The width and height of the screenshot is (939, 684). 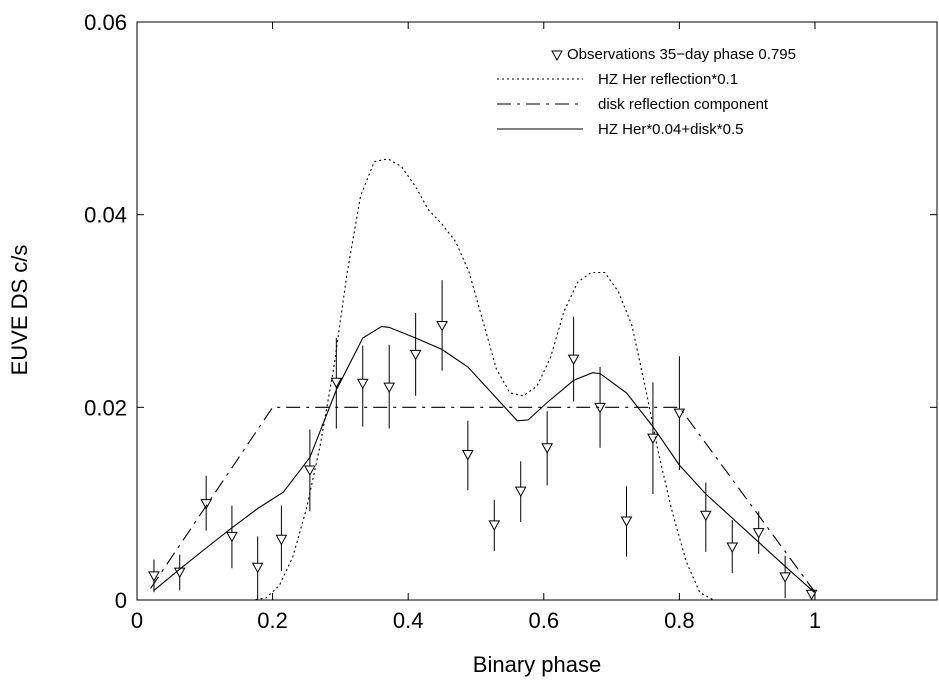 I want to click on legend-label: disk reflection component, so click(x=683, y=104).